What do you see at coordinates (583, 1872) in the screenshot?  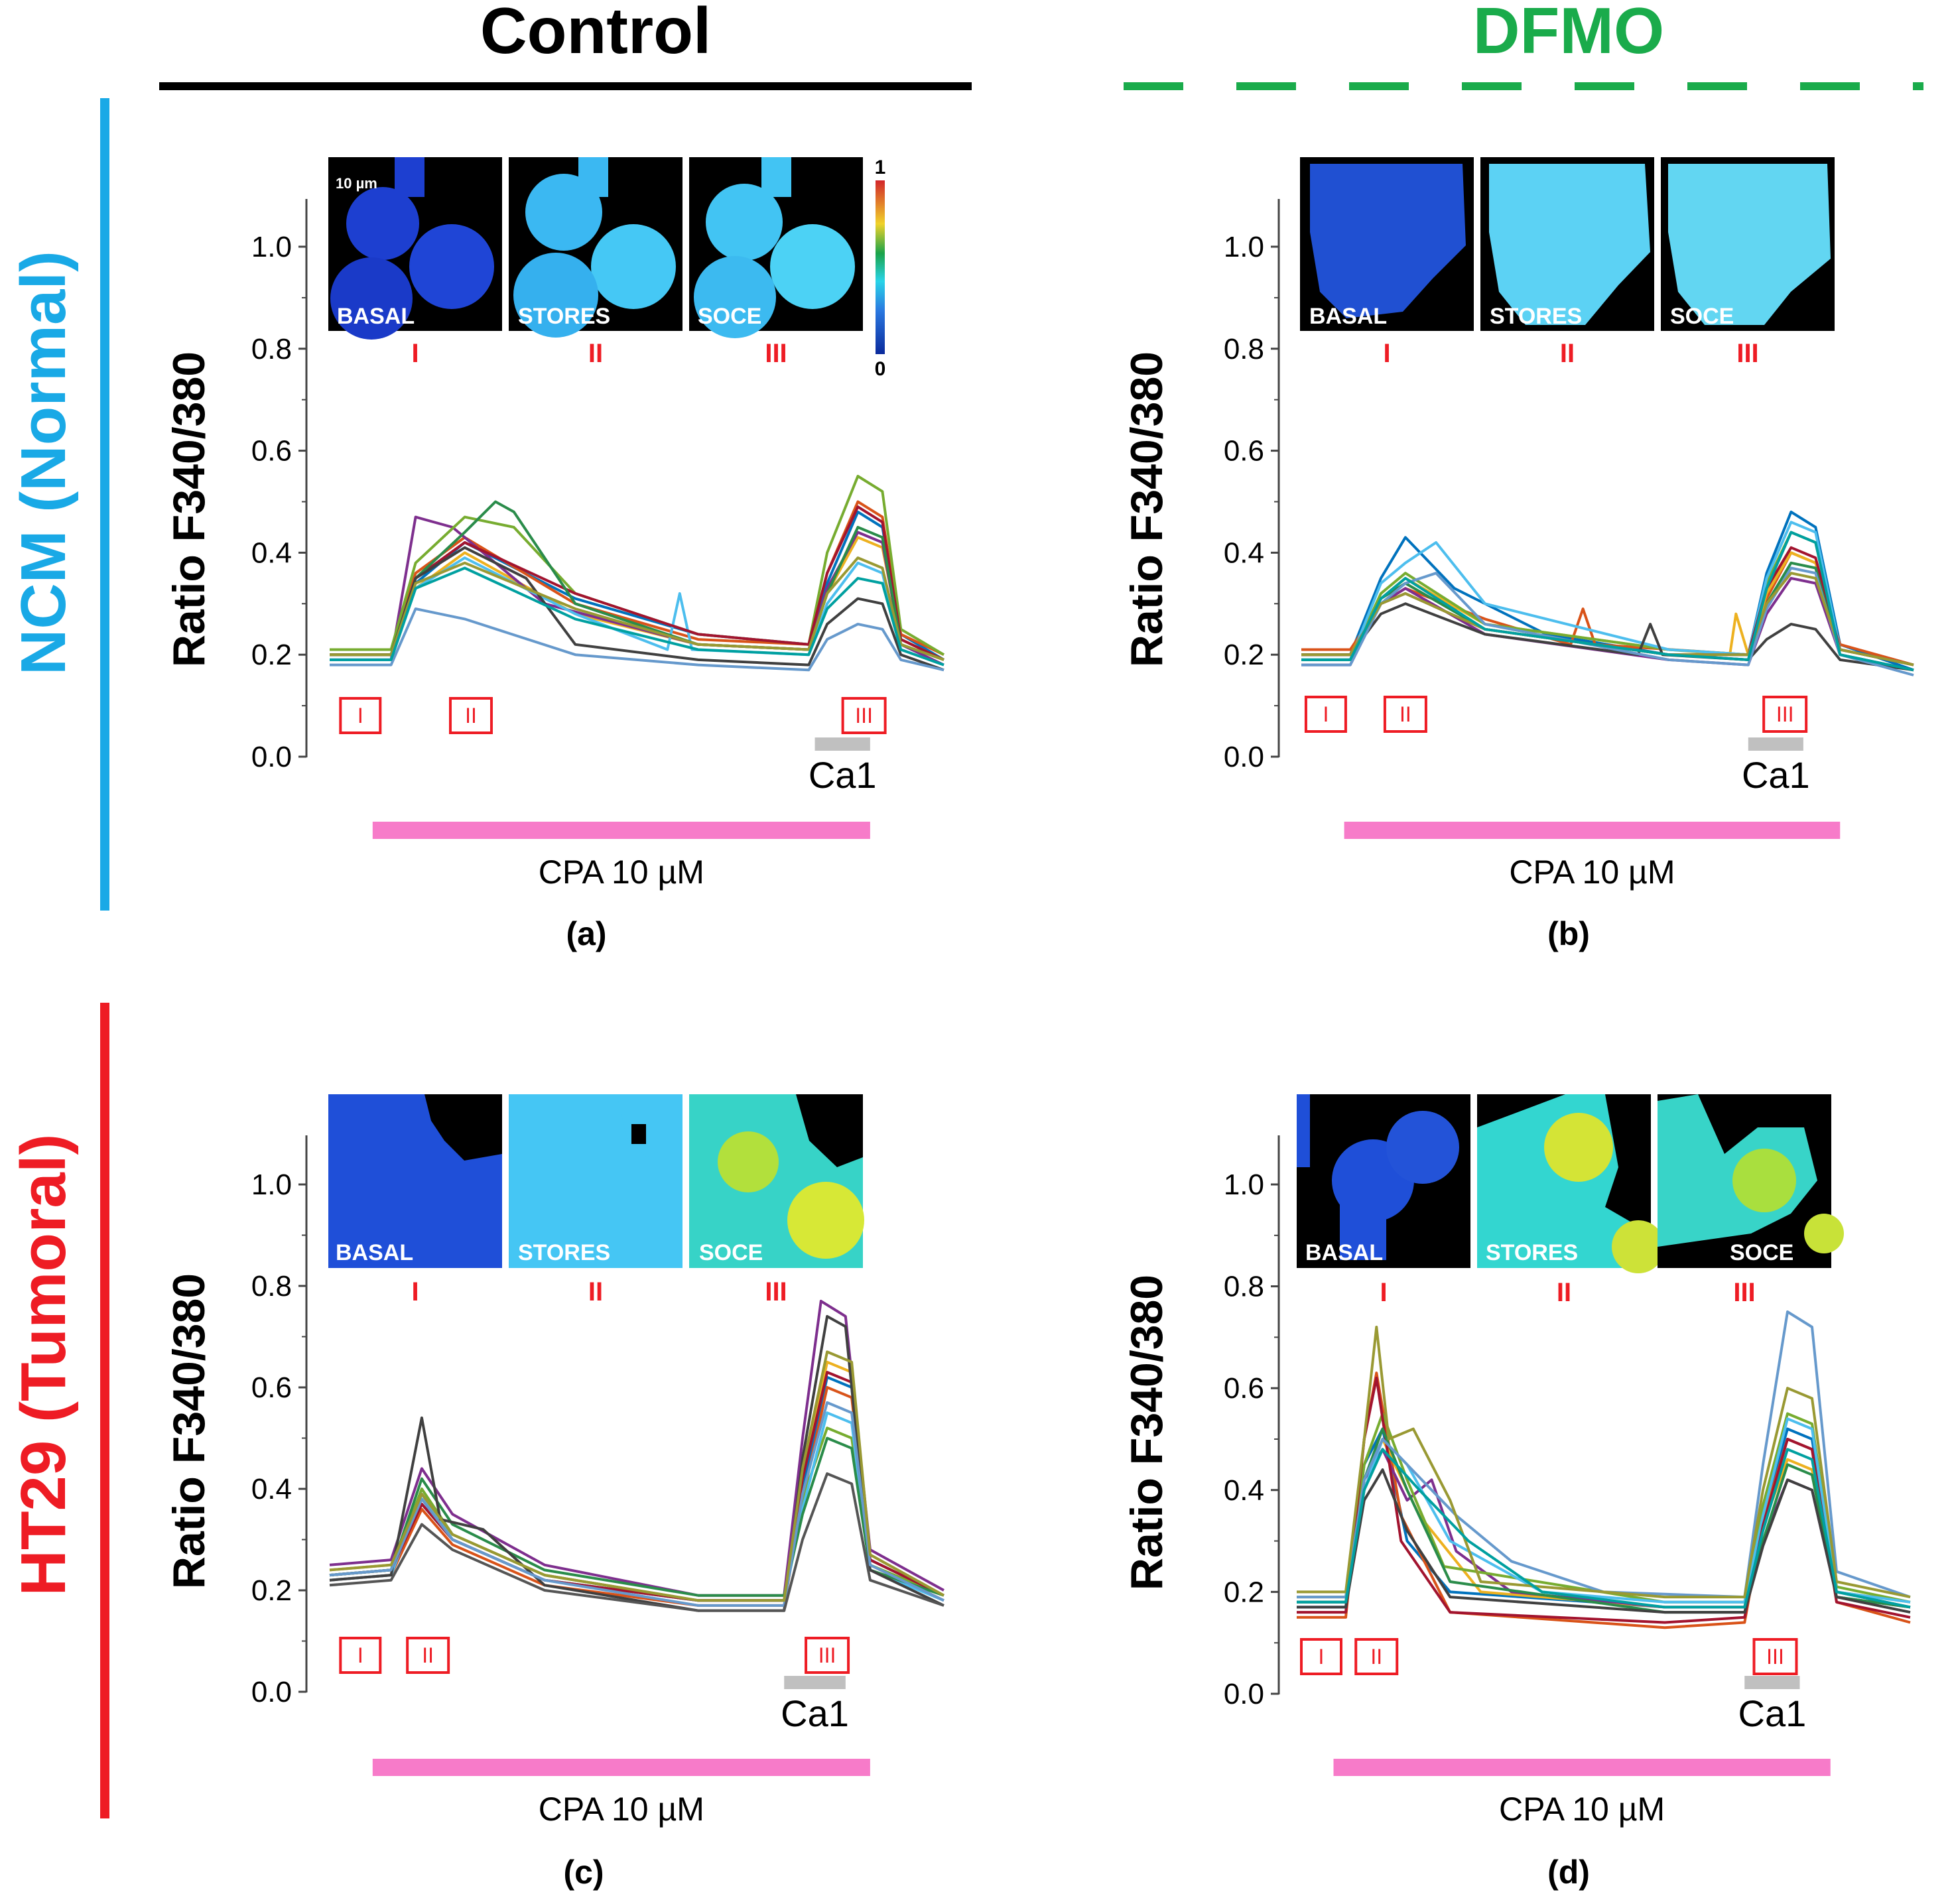 I see `panel-label-c: (c)` at bounding box center [583, 1872].